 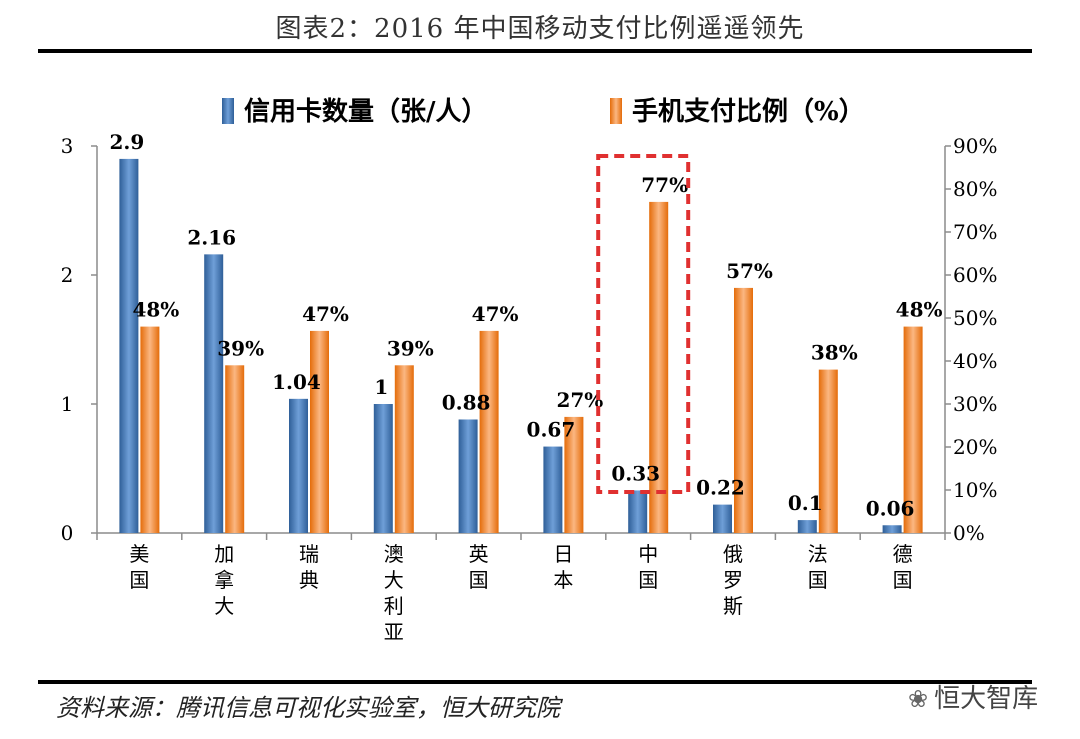 What do you see at coordinates (805, 503) in the screenshot?
I see `data-label-credit-cards: 0.1` at bounding box center [805, 503].